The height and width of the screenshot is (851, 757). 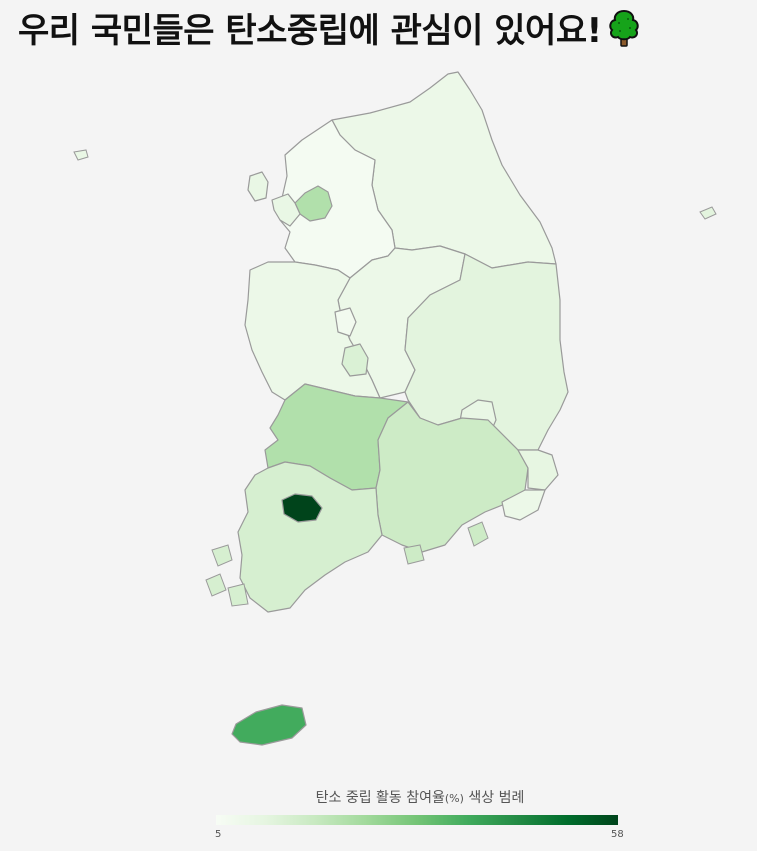 I want to click on legend-max-label: 58, so click(x=617, y=834).